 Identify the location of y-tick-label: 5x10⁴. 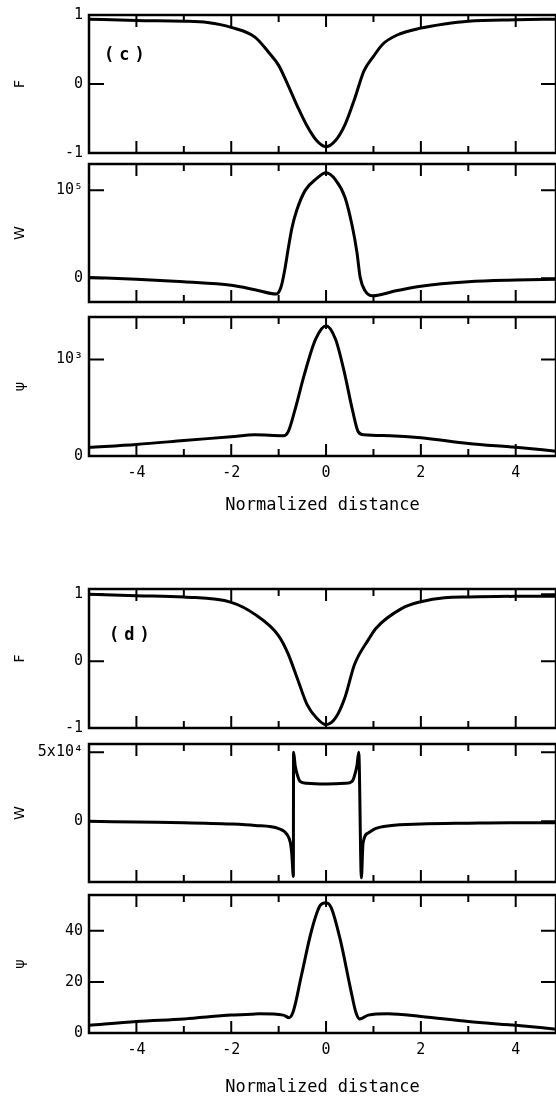
(60, 751).